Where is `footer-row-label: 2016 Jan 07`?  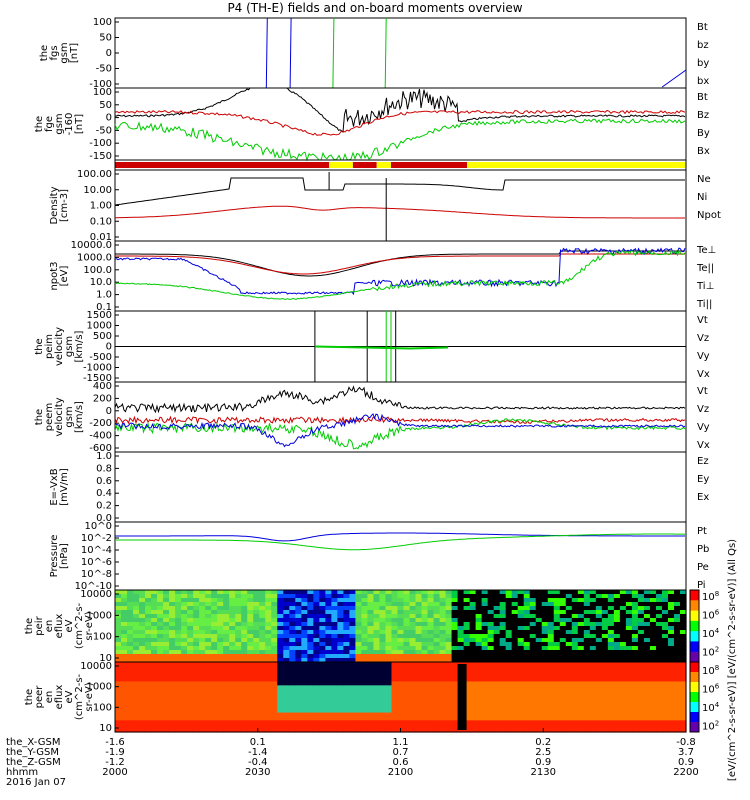
footer-row-label: 2016 Jan 07 is located at coordinates (36, 782).